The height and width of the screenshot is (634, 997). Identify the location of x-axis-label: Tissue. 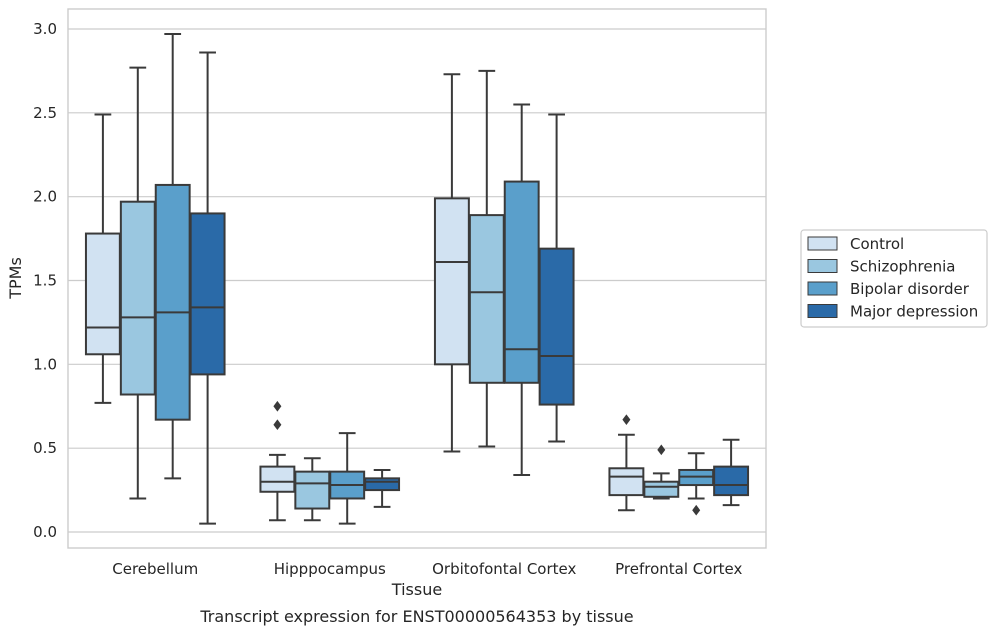
(416, 589).